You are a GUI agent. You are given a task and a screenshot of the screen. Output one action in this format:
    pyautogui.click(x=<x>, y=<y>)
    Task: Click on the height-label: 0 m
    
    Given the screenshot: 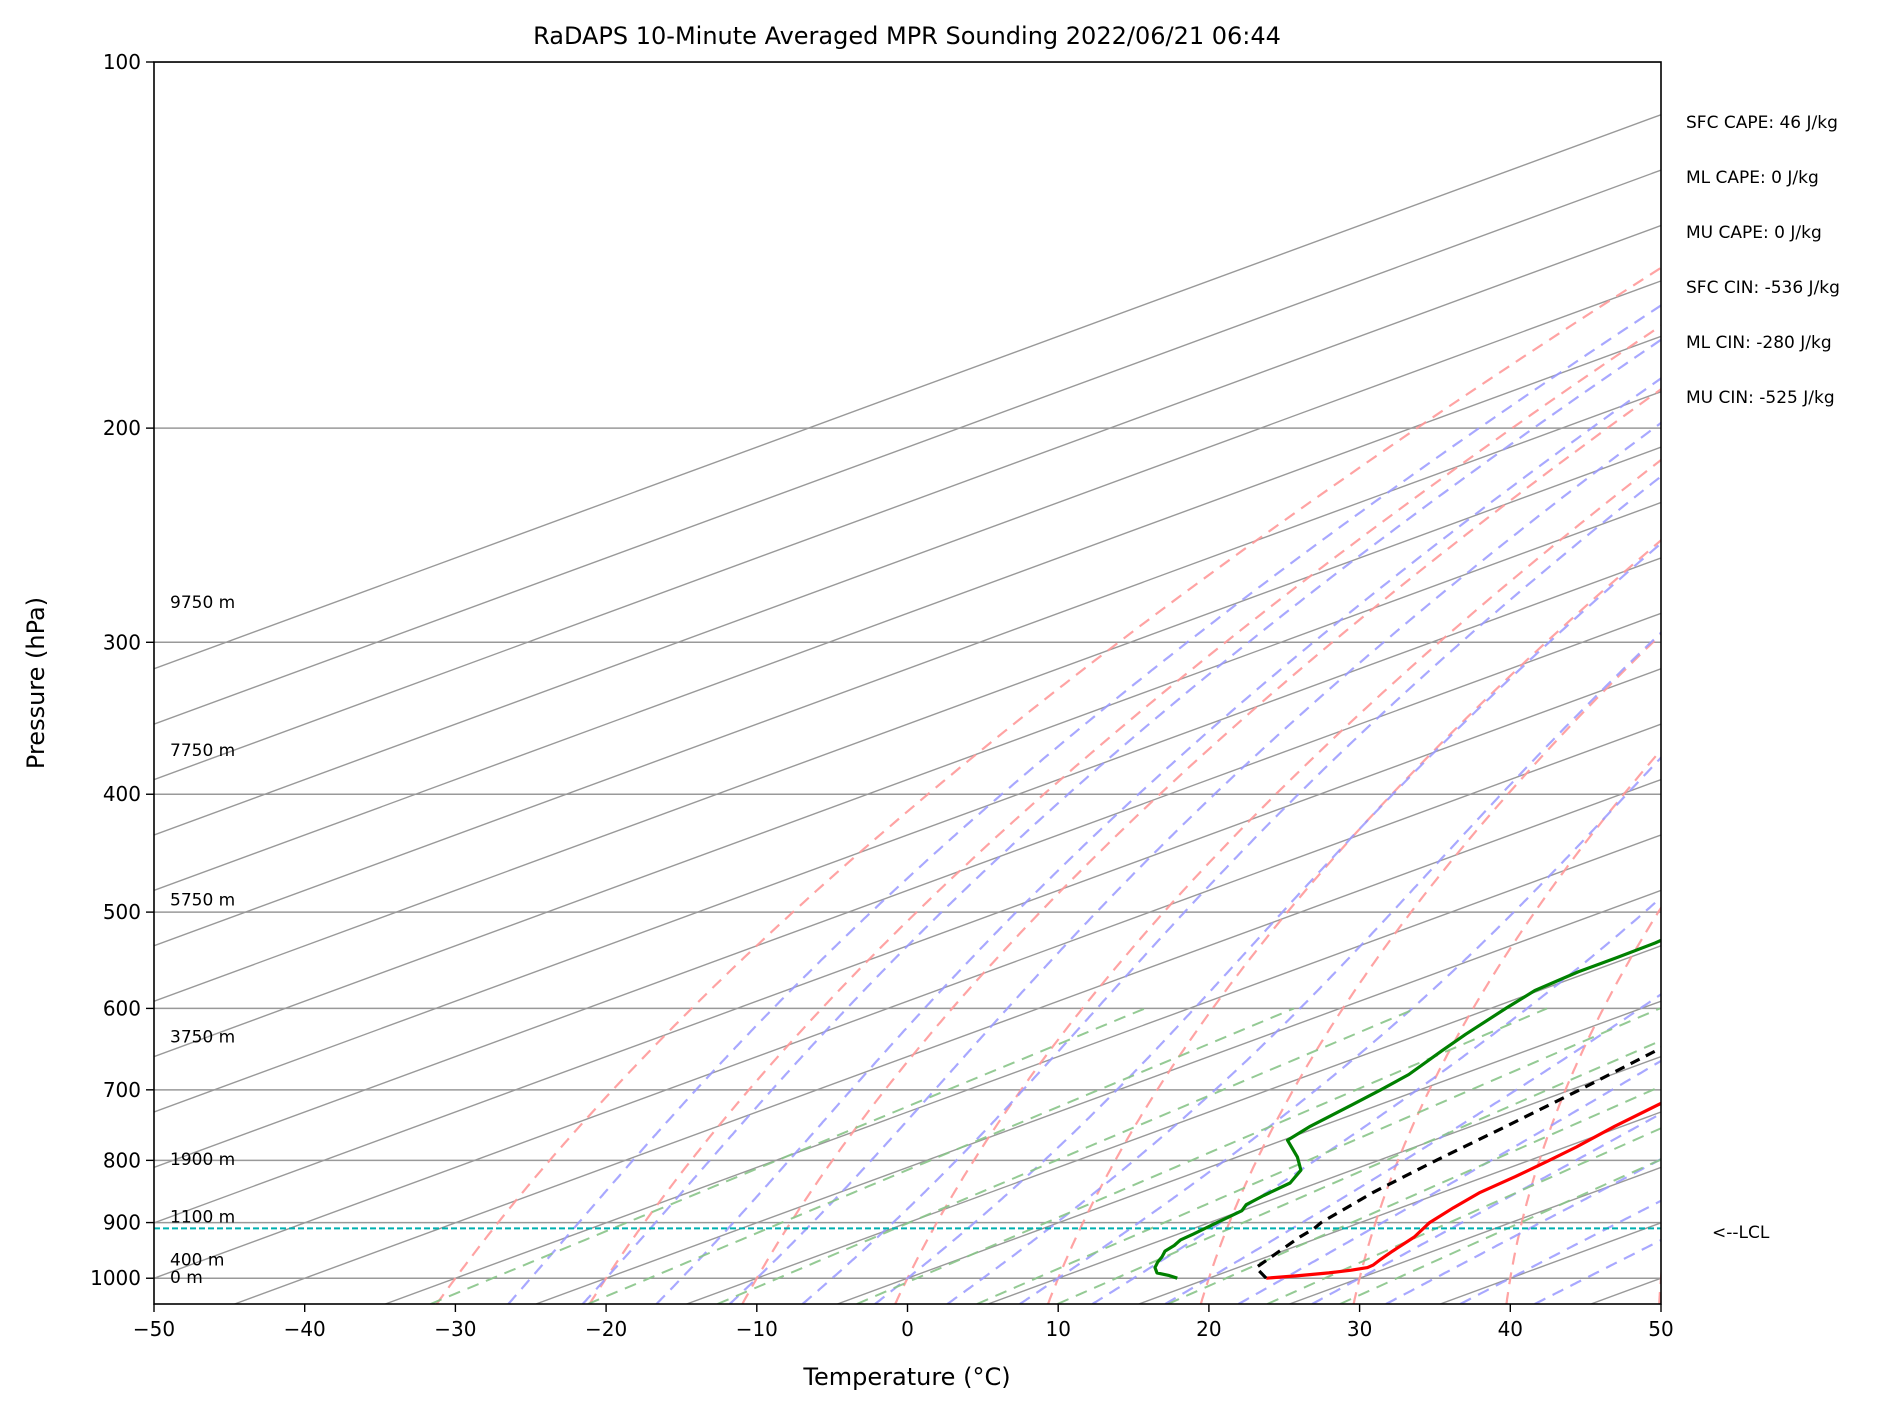 What is the action you would take?
    pyautogui.click(x=186, y=1278)
    